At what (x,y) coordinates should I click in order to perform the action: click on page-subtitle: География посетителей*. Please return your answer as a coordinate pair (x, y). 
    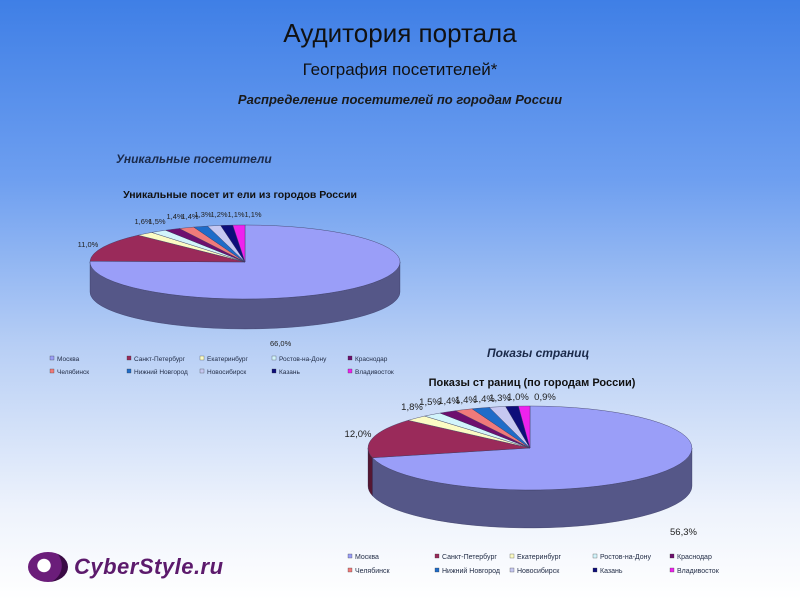
    Looking at the image, I should click on (400, 69).